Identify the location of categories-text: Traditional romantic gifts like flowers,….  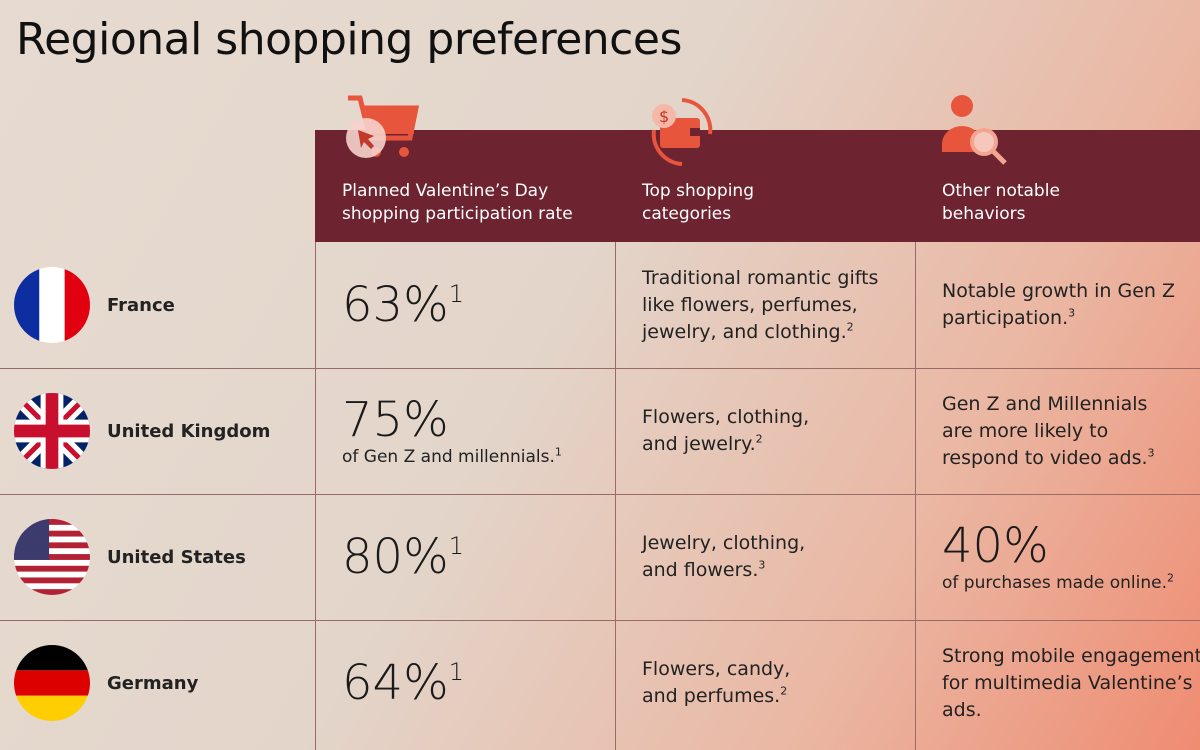
(760, 304).